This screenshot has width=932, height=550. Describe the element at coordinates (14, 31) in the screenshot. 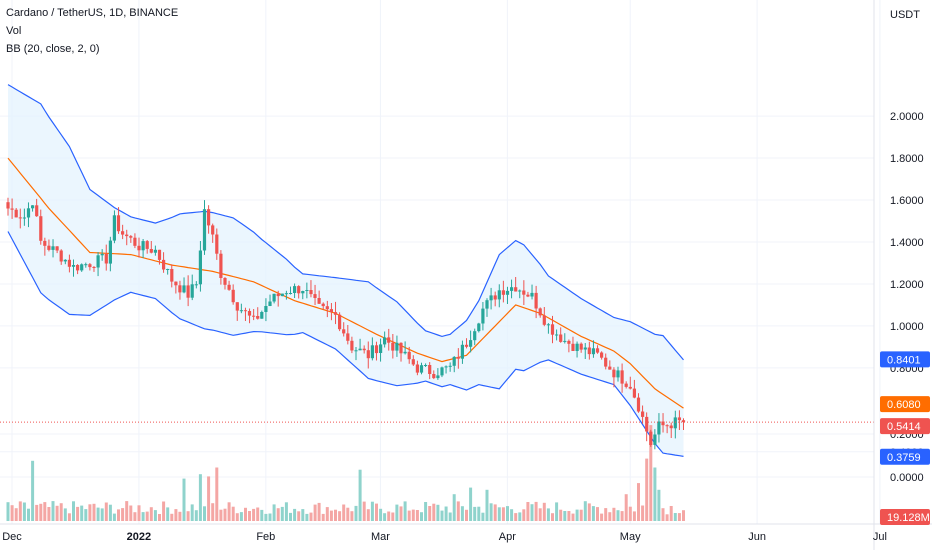

I see `volume-legend: Vol` at that location.